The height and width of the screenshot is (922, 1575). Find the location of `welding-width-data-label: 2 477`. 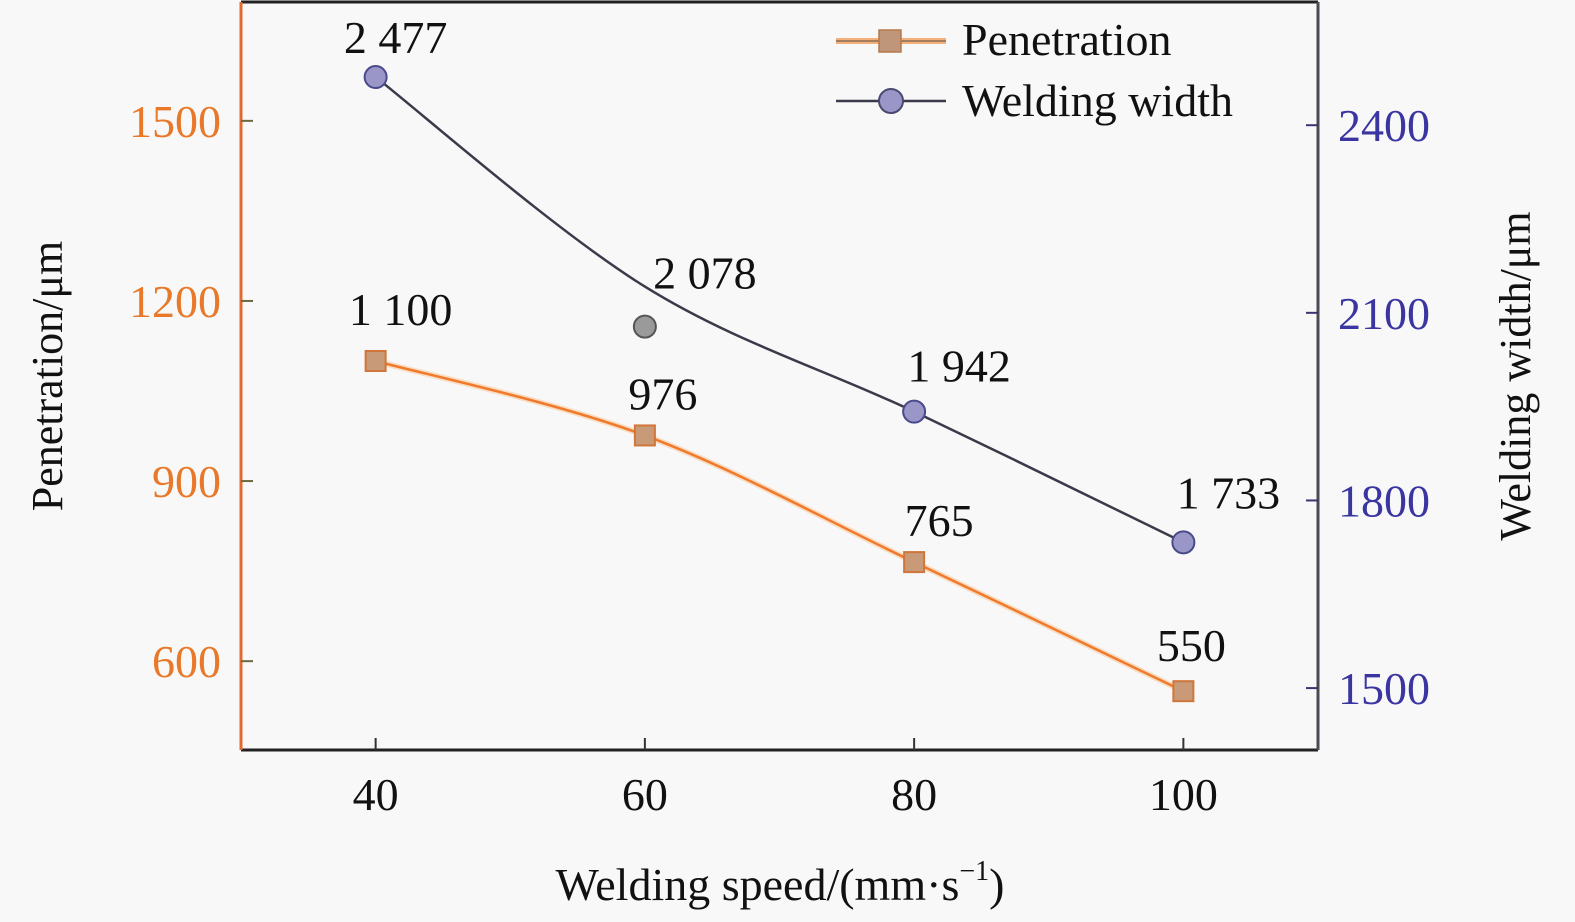

welding-width-data-label: 2 477 is located at coordinates (396, 37).